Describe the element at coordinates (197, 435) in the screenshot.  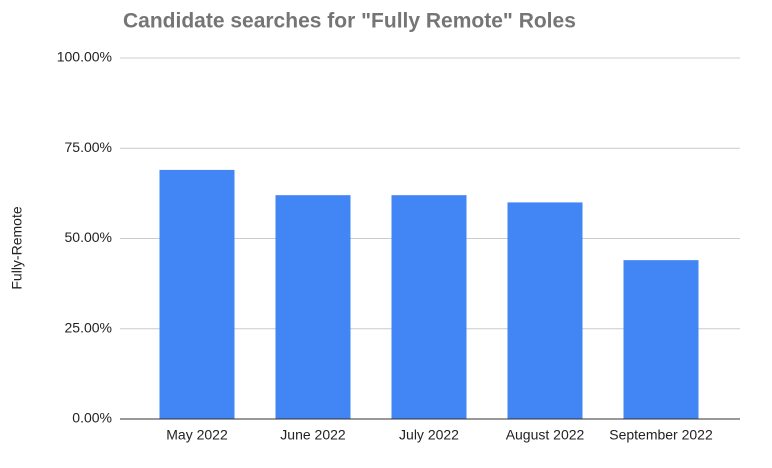
I see `x-tick-label: May 2022` at that location.